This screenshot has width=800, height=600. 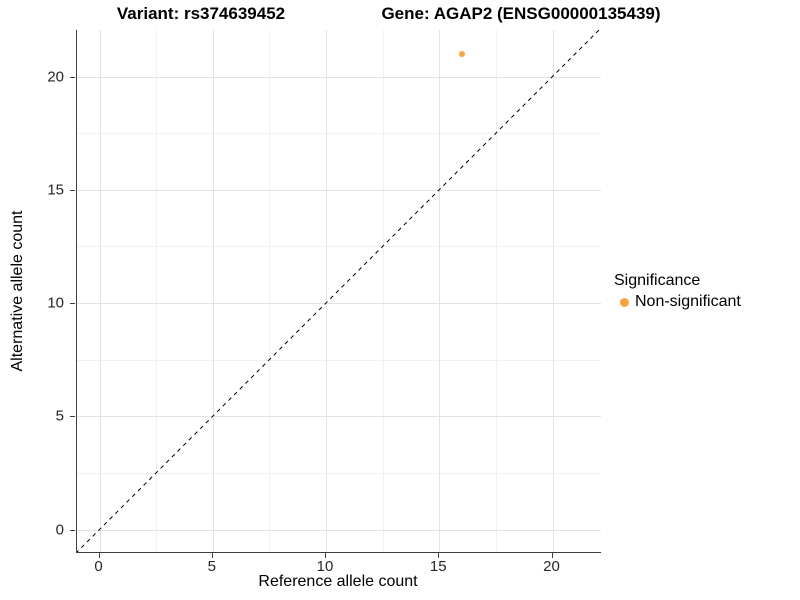 I want to click on x-tick-label: 0, so click(x=98, y=566).